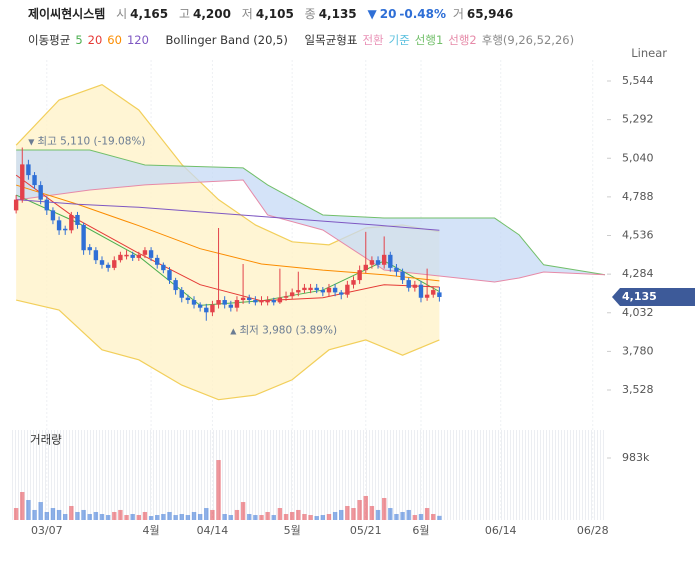  I want to click on legend-item: 기준, so click(399, 40).